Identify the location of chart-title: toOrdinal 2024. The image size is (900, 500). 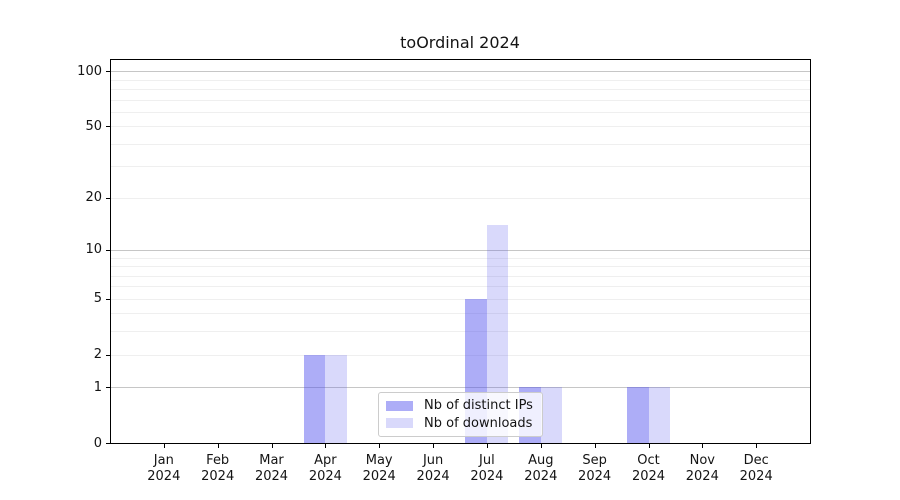
(460, 42).